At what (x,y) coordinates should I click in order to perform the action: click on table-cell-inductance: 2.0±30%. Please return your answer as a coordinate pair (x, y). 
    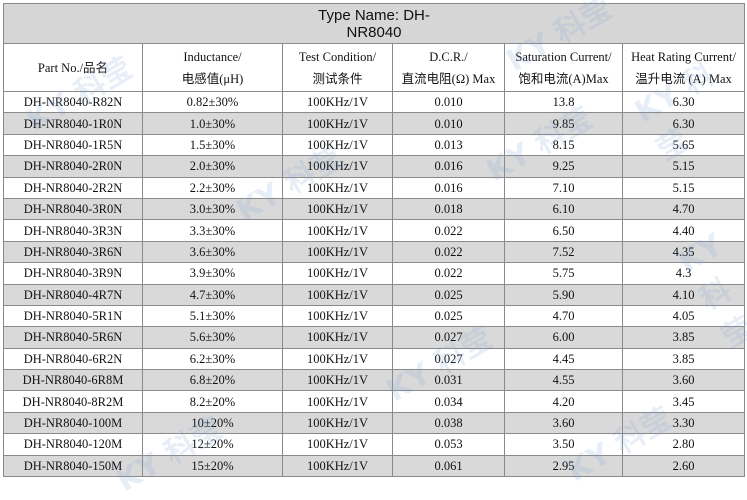
    Looking at the image, I should click on (212, 166).